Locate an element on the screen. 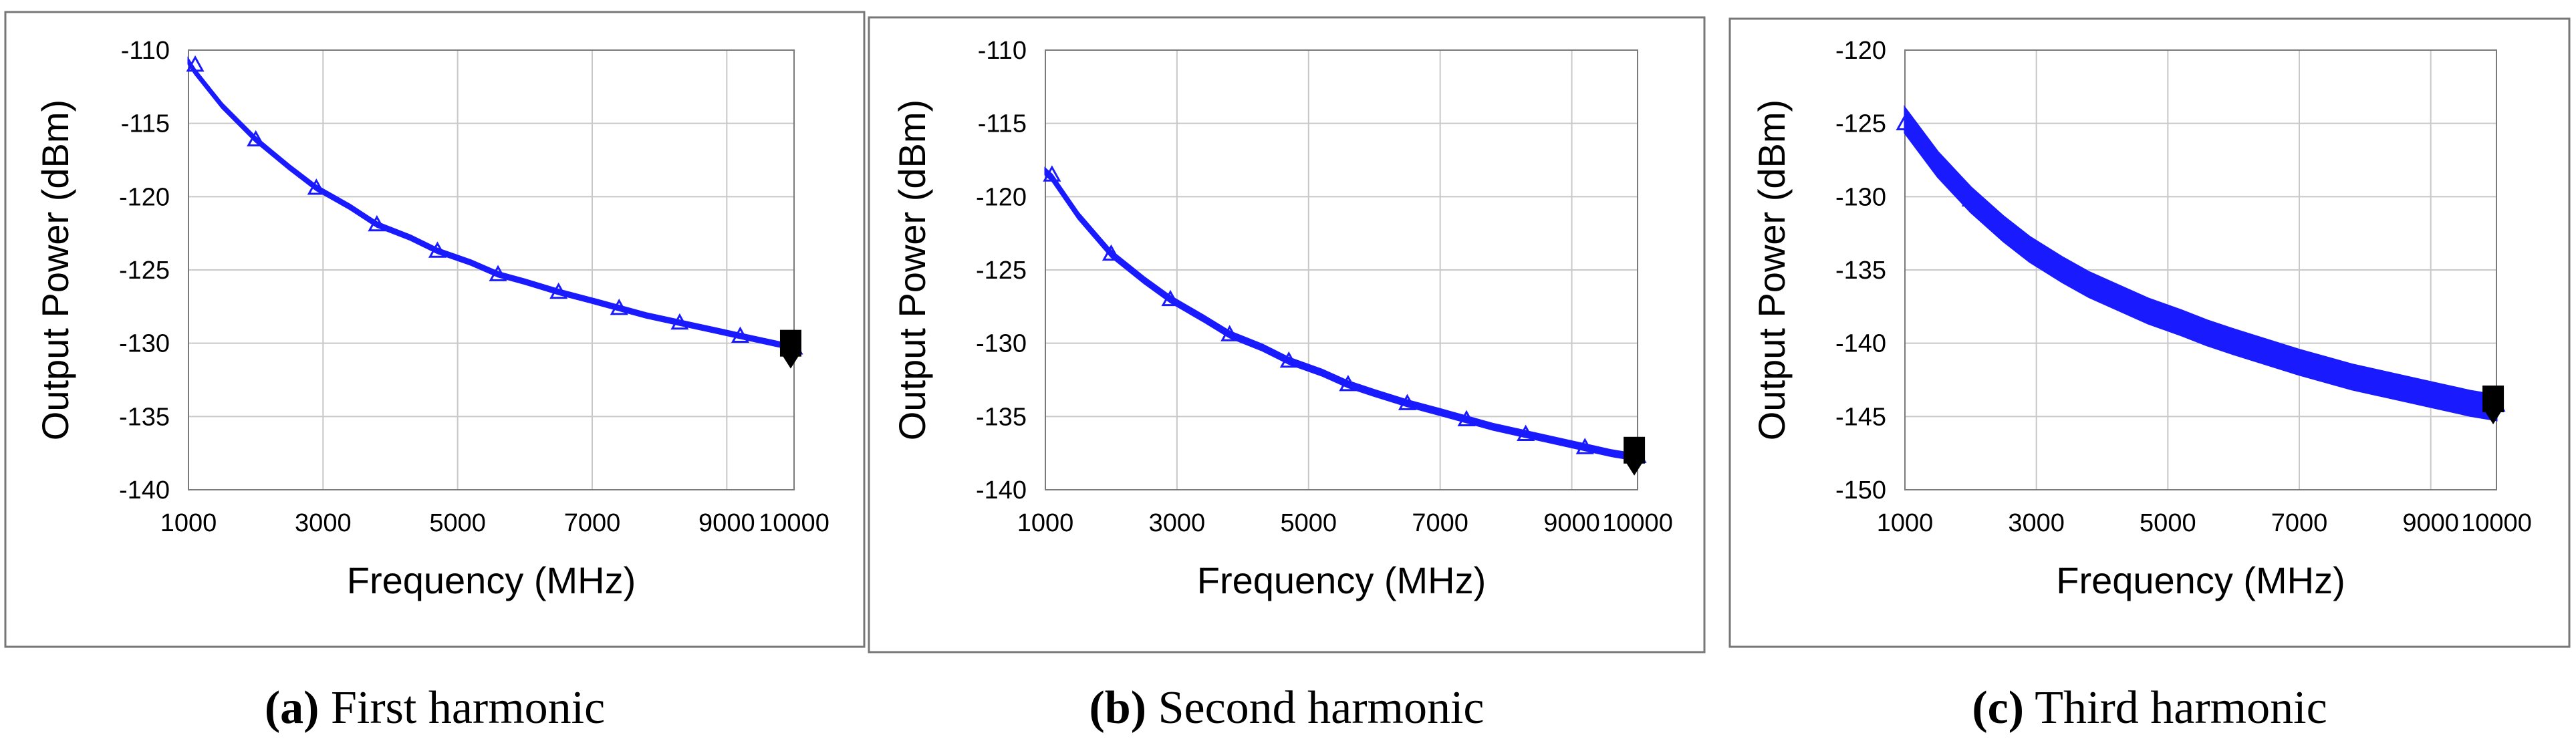 This screenshot has width=2576, height=741. panel-c-y-tick-label: -150 is located at coordinates (1860, 490).